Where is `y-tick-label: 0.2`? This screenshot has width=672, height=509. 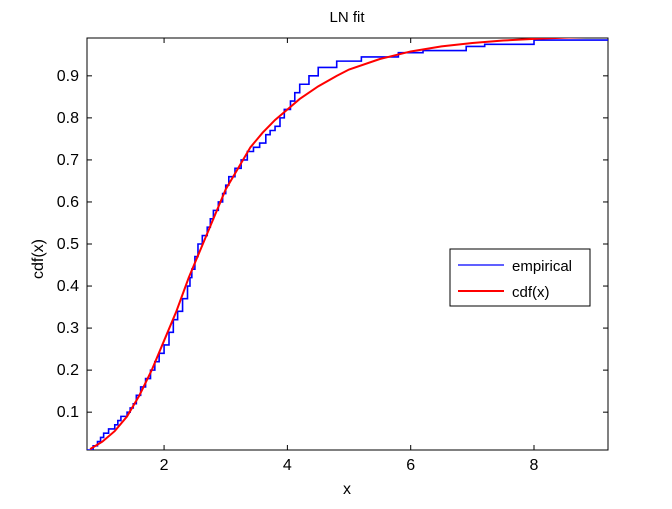
y-tick-label: 0.2 is located at coordinates (68, 370).